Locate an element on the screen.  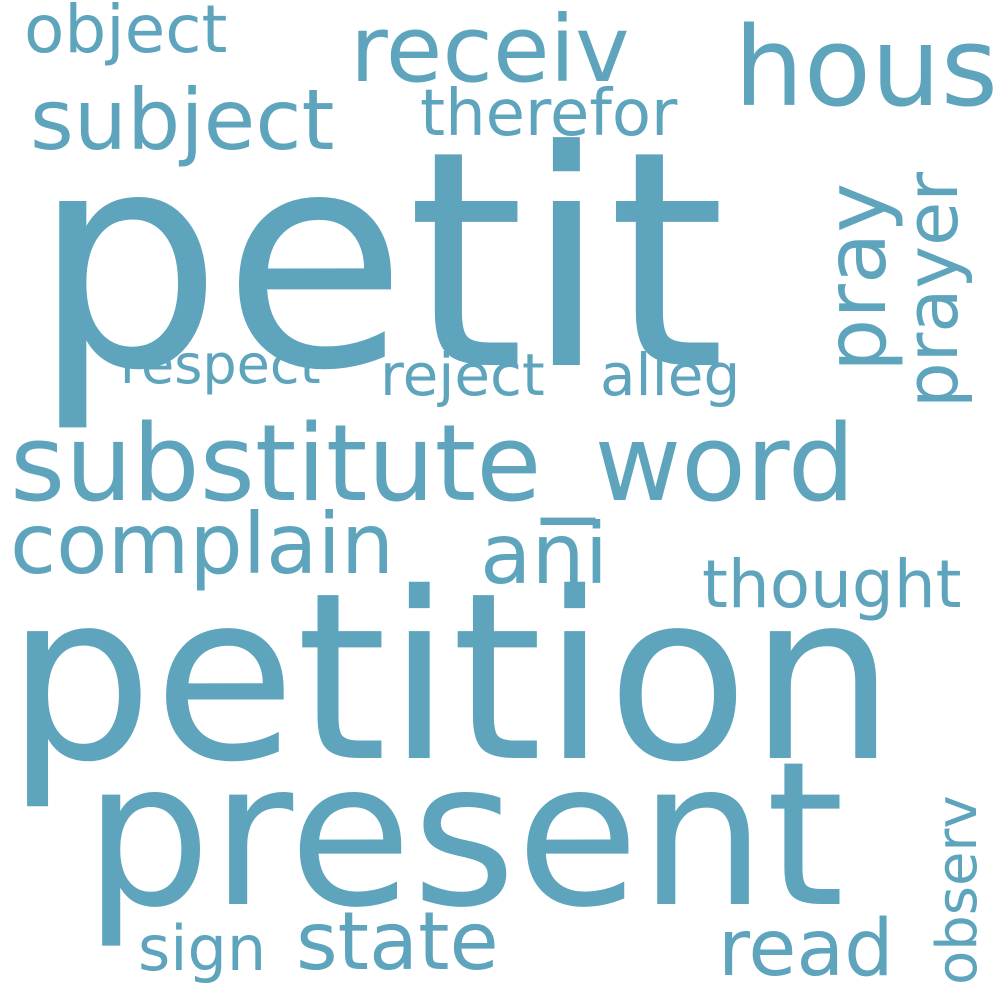
word-object: object is located at coordinates (126, 34).